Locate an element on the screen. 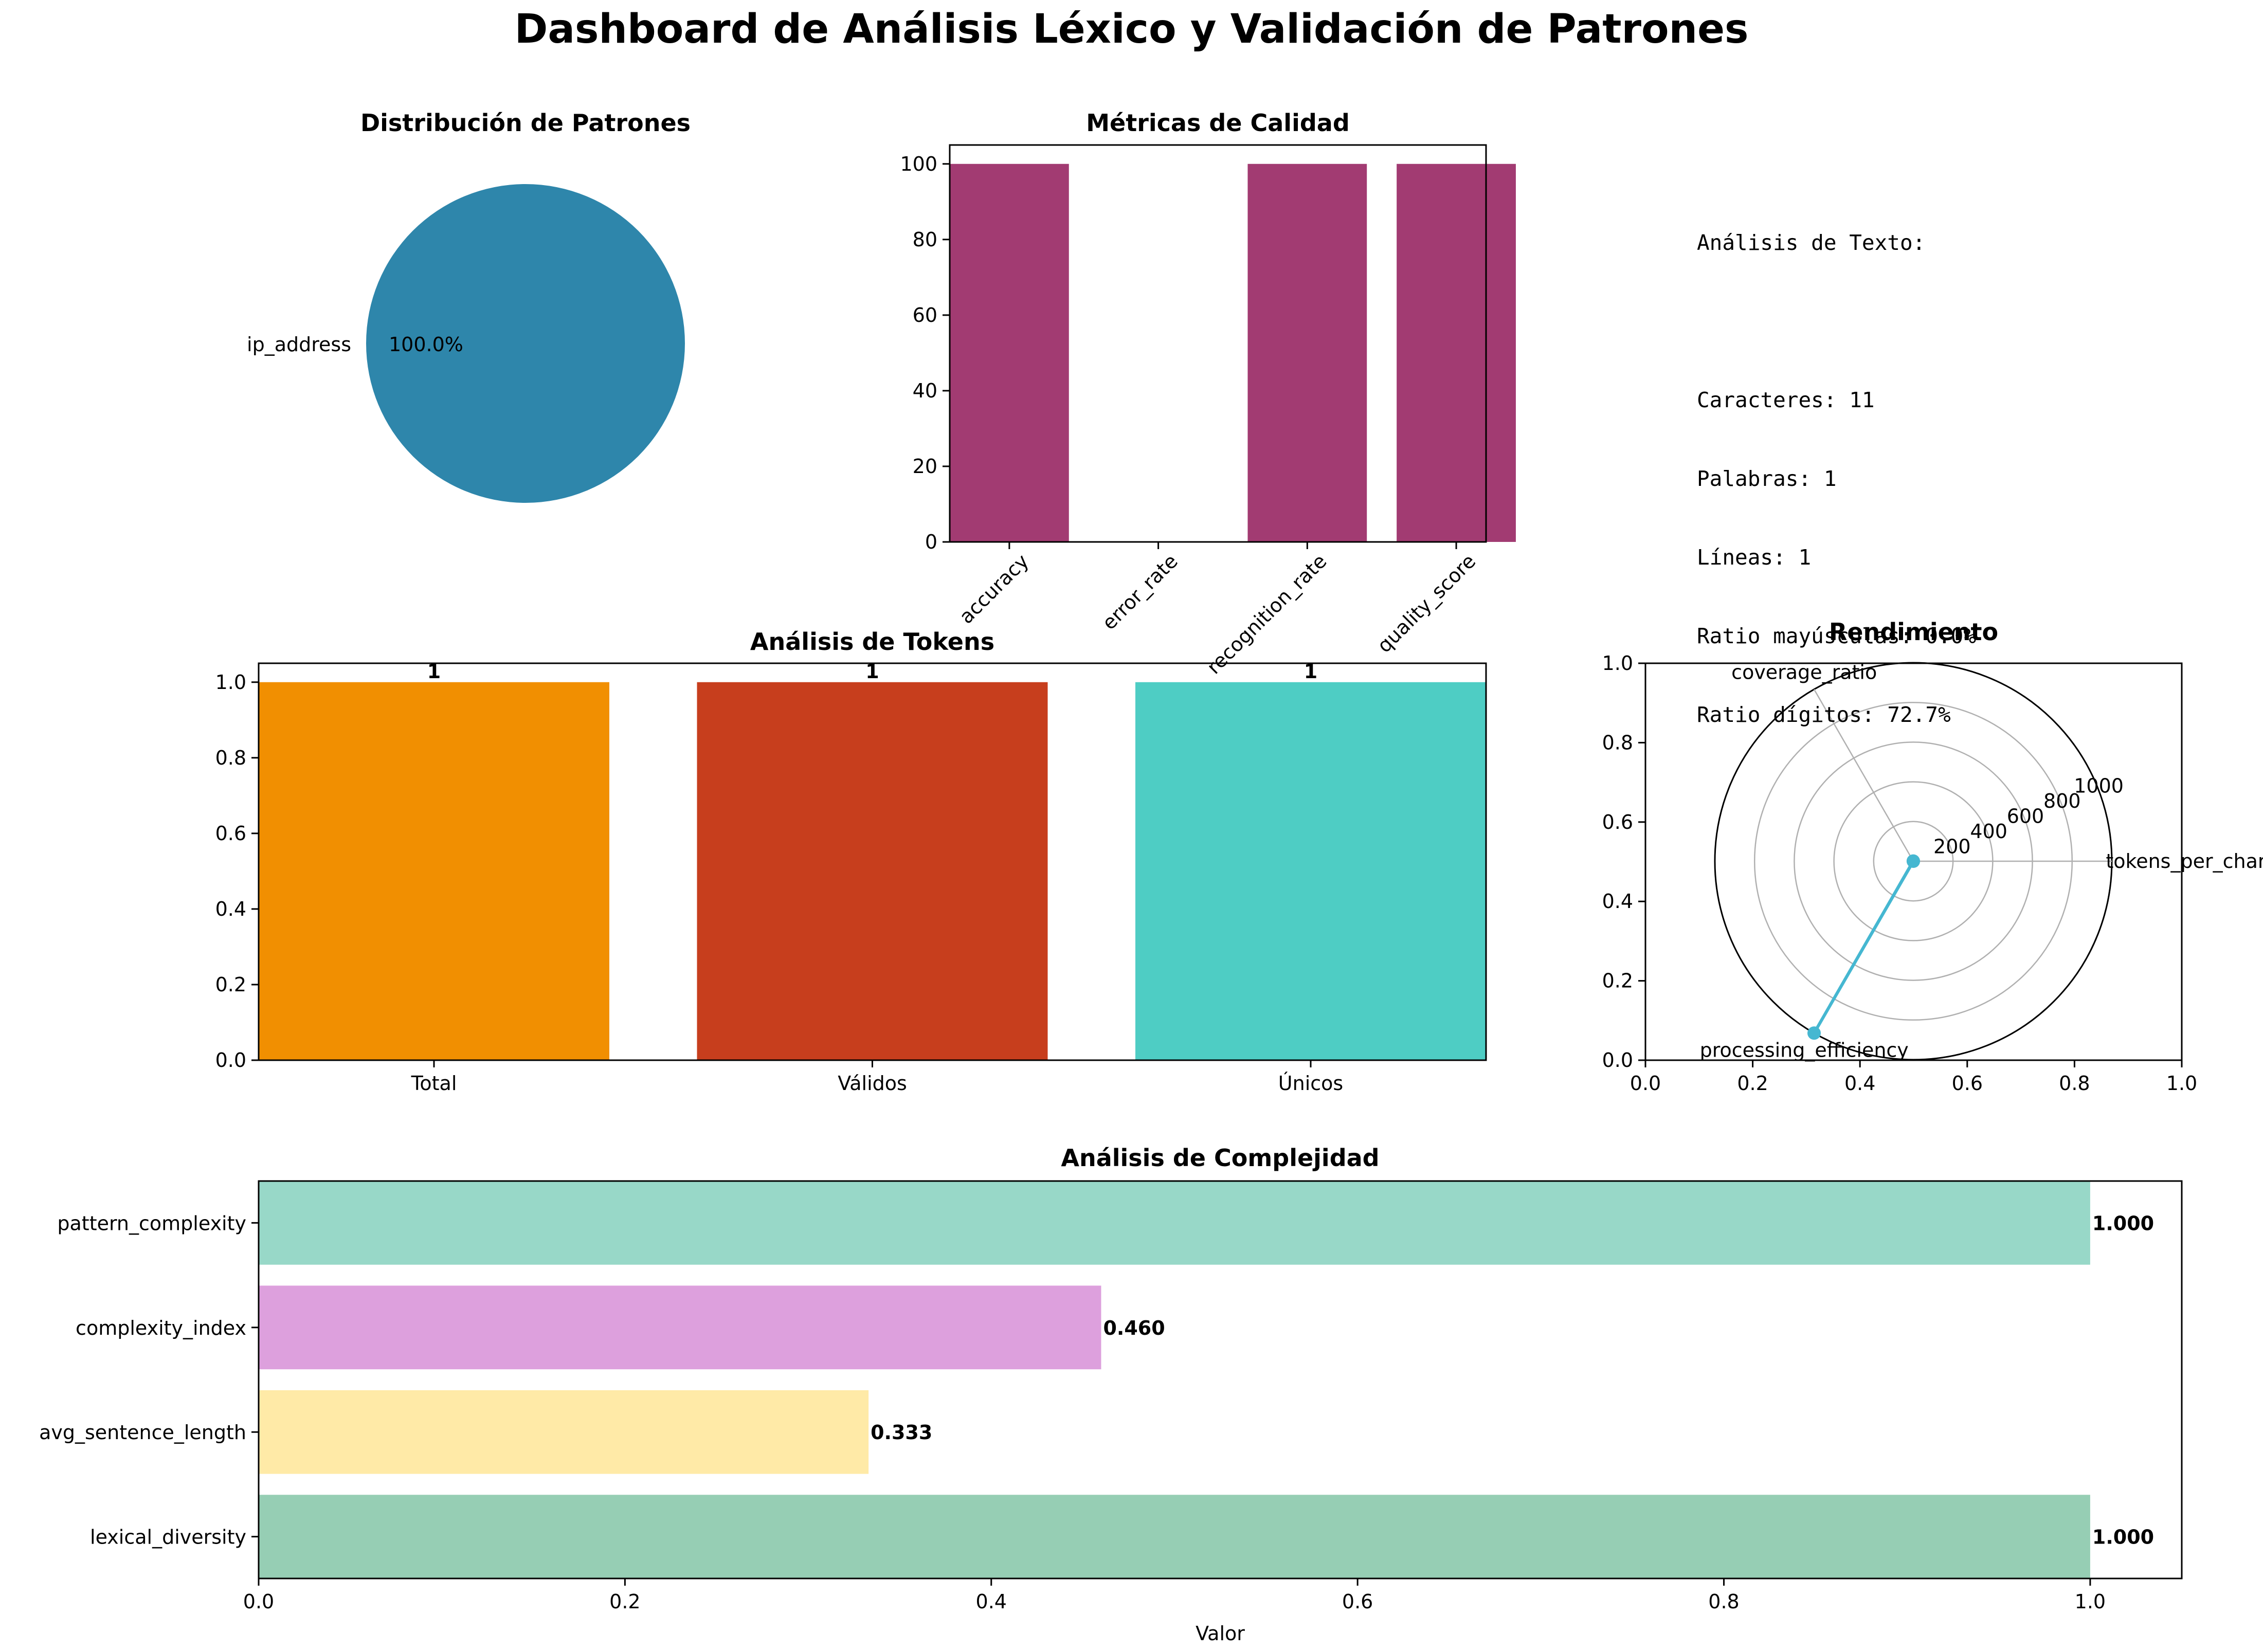 Image resolution: width=2263 pixels, height=1652 pixels. radar-axis-label: coverage_ratio is located at coordinates (1804, 672).